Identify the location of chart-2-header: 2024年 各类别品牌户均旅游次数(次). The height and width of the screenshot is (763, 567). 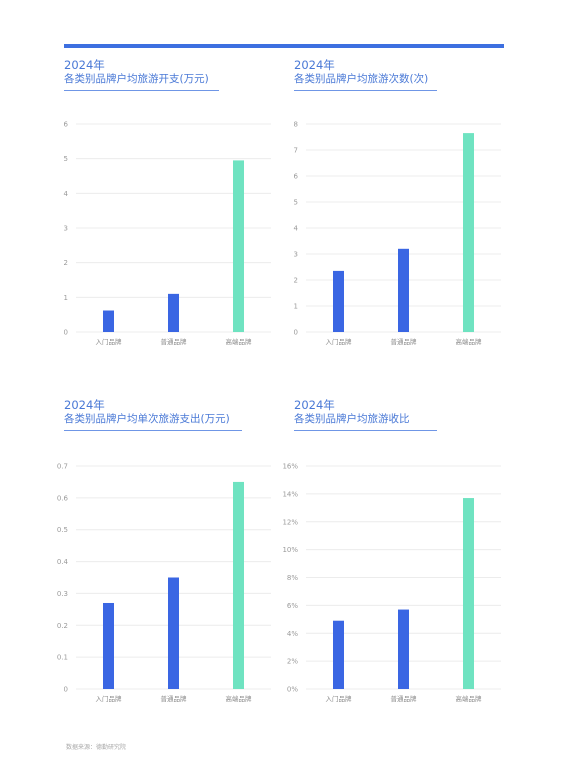
(365, 74).